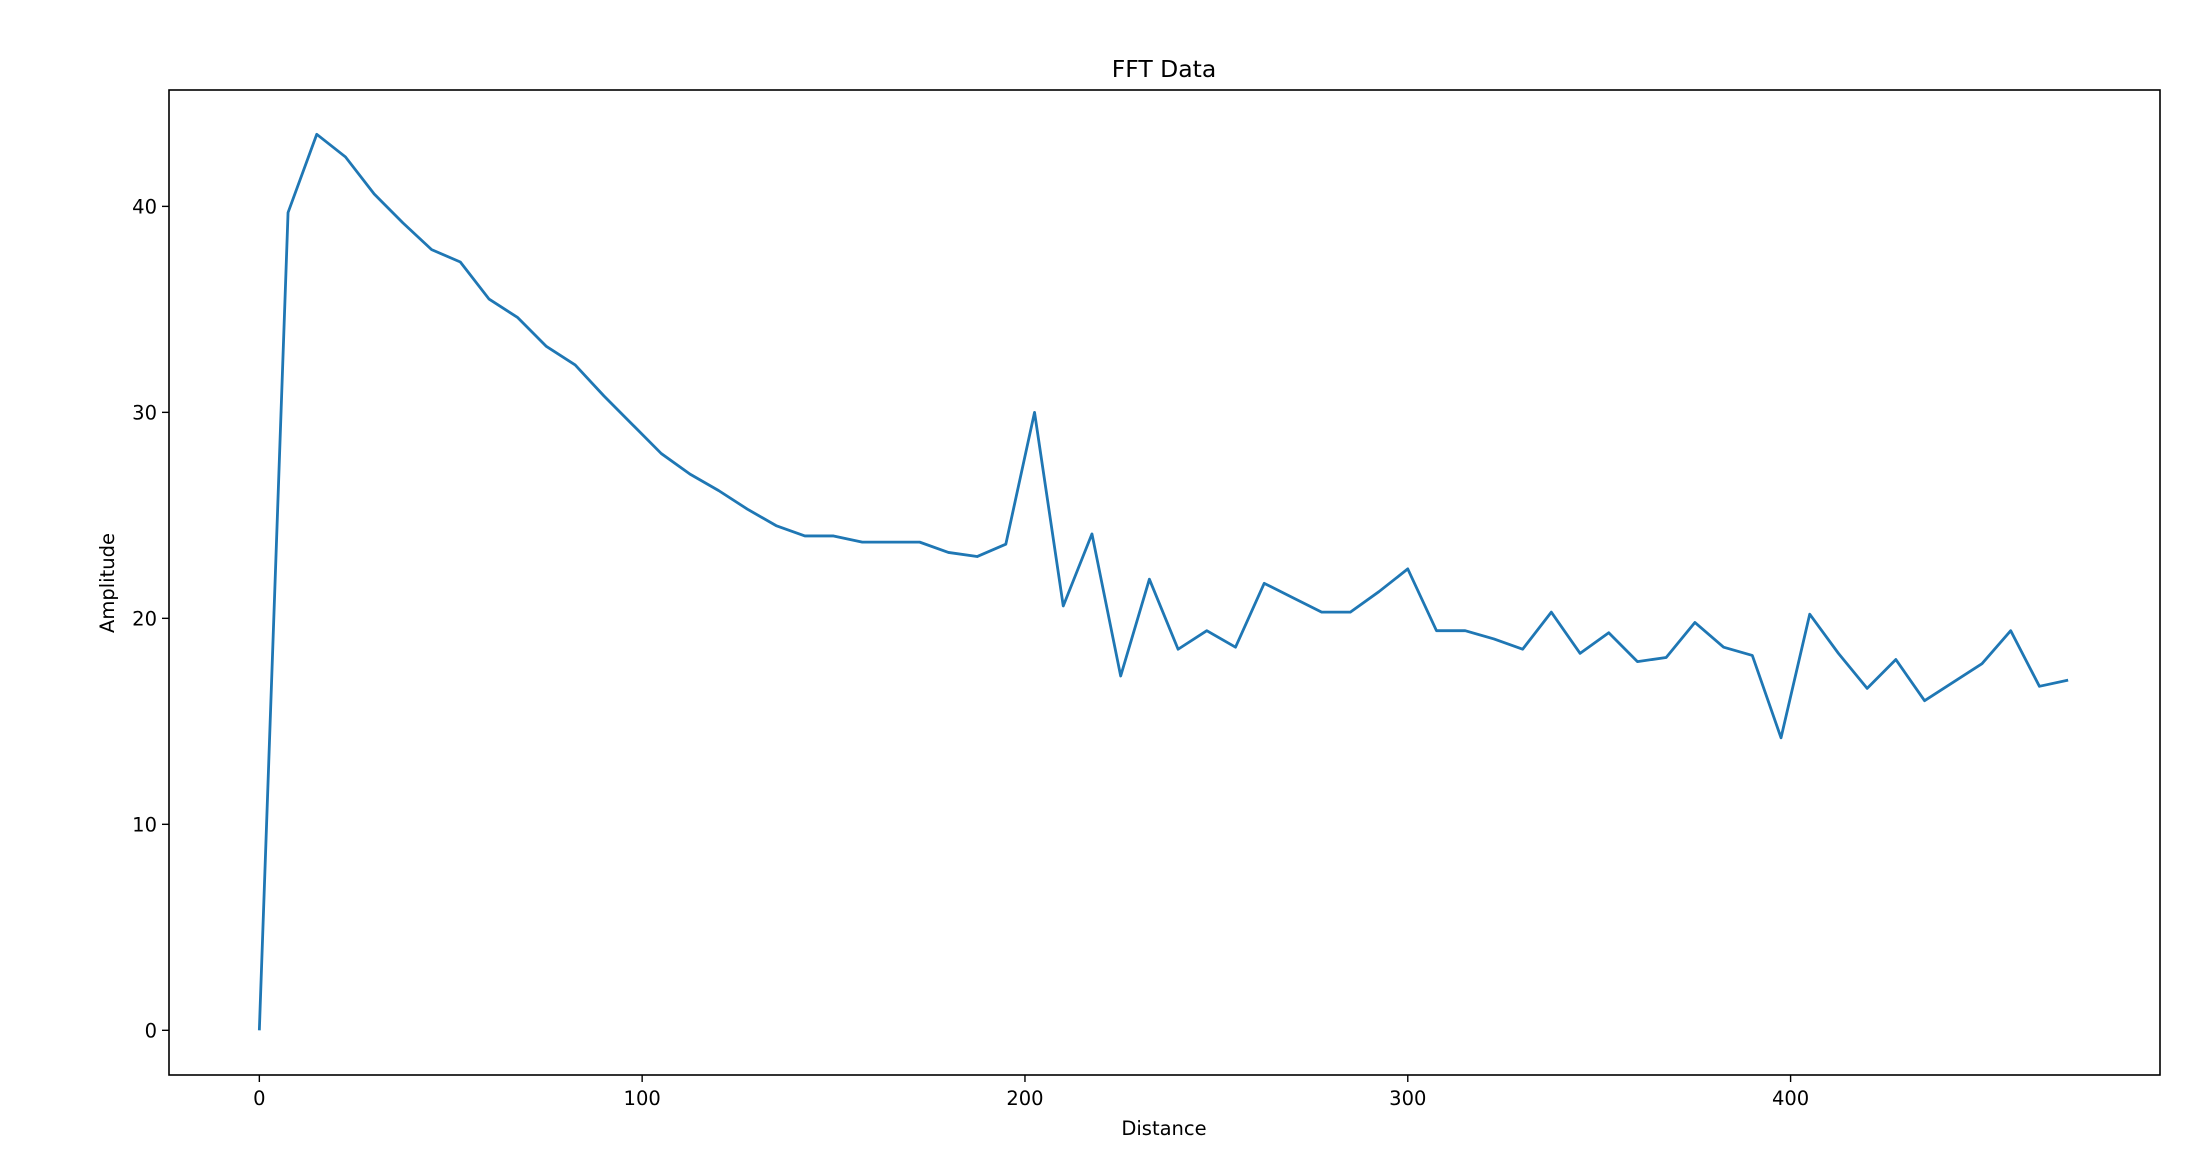  What do you see at coordinates (144, 618) in the screenshot?
I see `y-tick-label: 20` at bounding box center [144, 618].